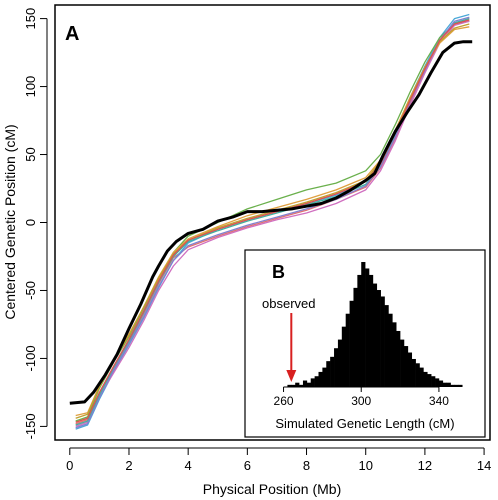 The image size is (498, 500). I want to click on y-tick-label-a: -150, so click(30, 426).